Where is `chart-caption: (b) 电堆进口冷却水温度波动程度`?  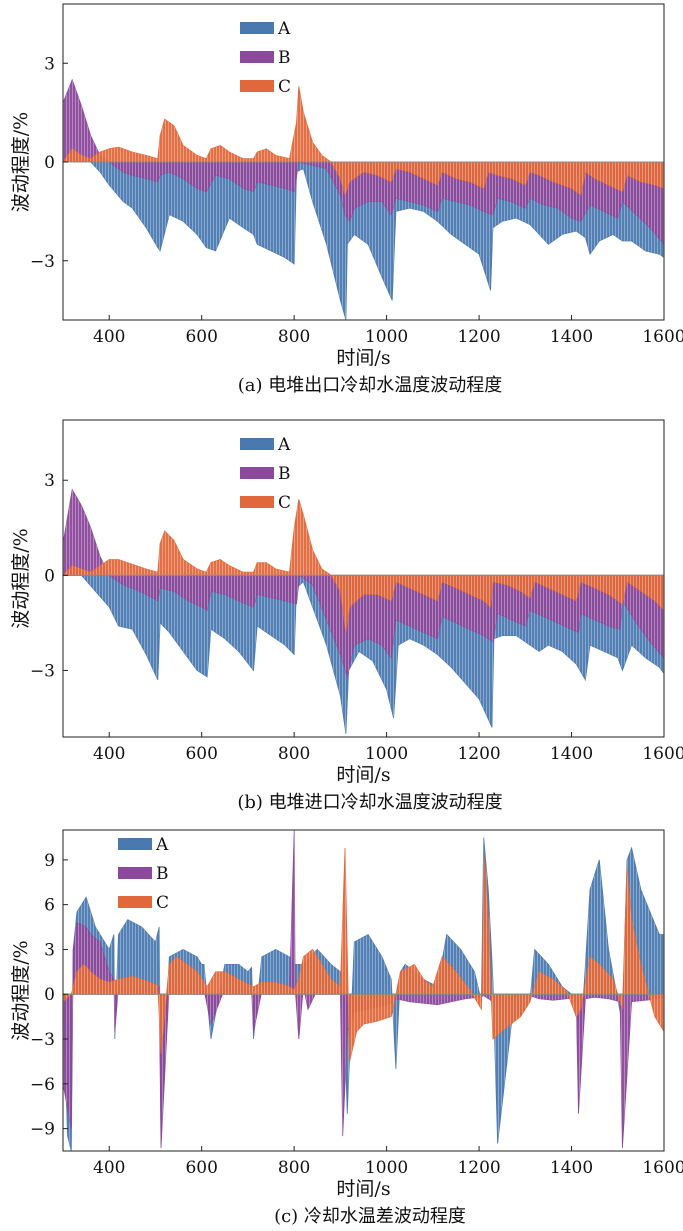 chart-caption: (b) 电堆进口冷却水温度波动程度 is located at coordinates (369, 802).